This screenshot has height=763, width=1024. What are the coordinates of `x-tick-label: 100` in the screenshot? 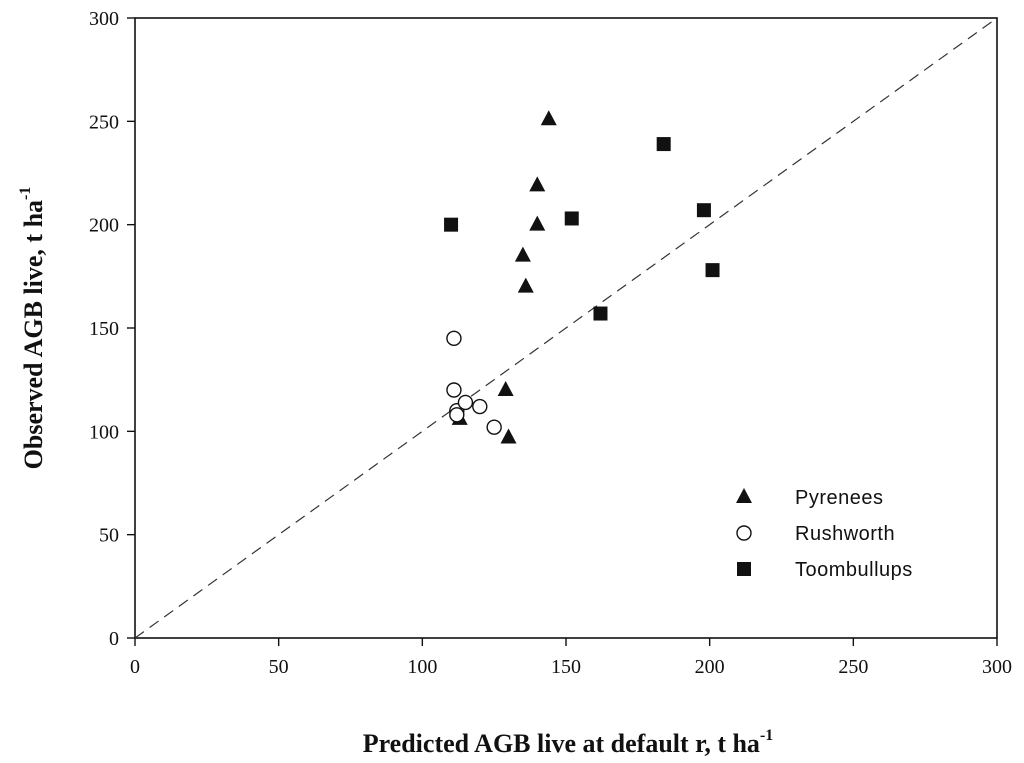 It's located at (422, 667).